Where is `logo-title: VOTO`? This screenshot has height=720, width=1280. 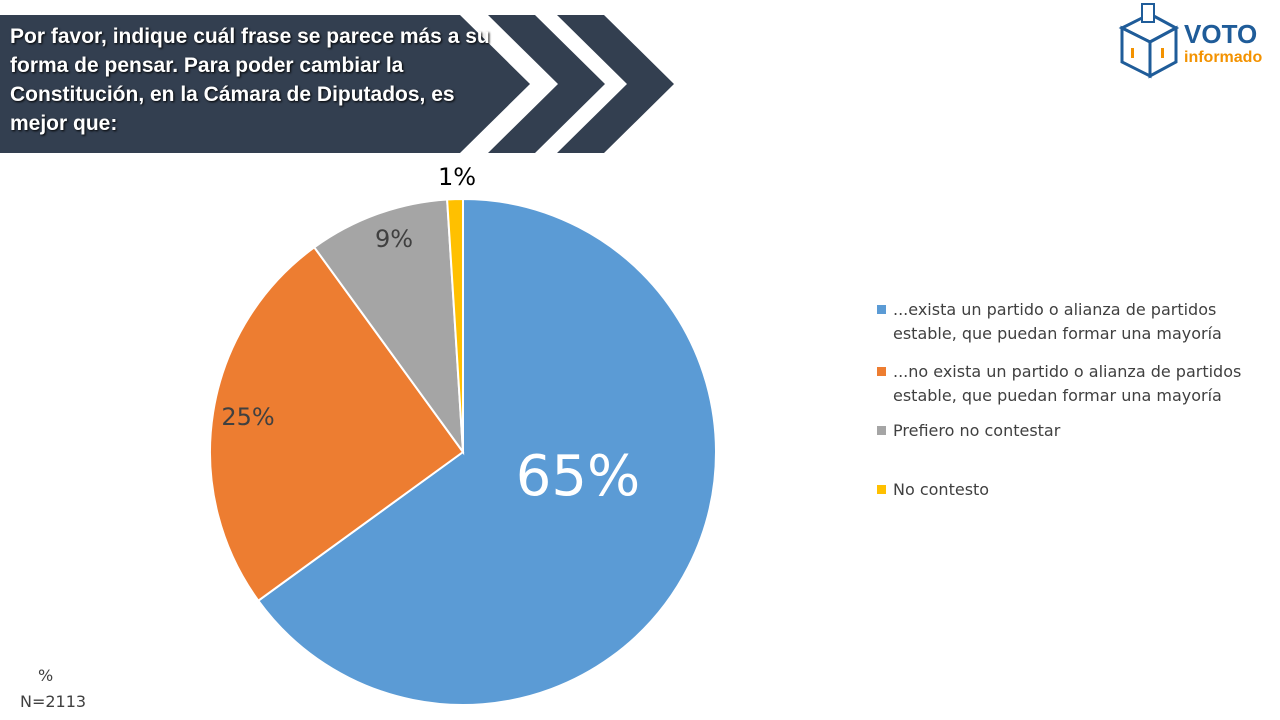
logo-title: VOTO is located at coordinates (1220, 34).